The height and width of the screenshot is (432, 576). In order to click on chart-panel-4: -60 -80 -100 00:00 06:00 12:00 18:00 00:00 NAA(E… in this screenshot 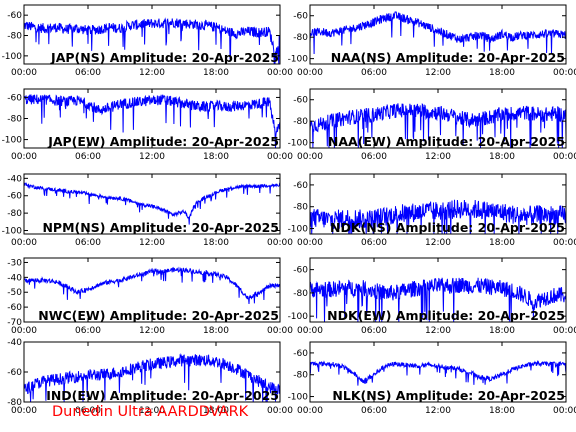, I will do `click(432, 125)`.